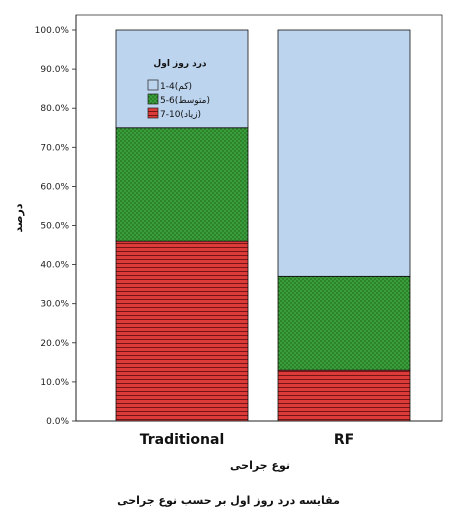 The width and height of the screenshot is (457, 518). What do you see at coordinates (180, 115) in the screenshot?
I see `legend-label-high: 7-10(زیاد)` at bounding box center [180, 115].